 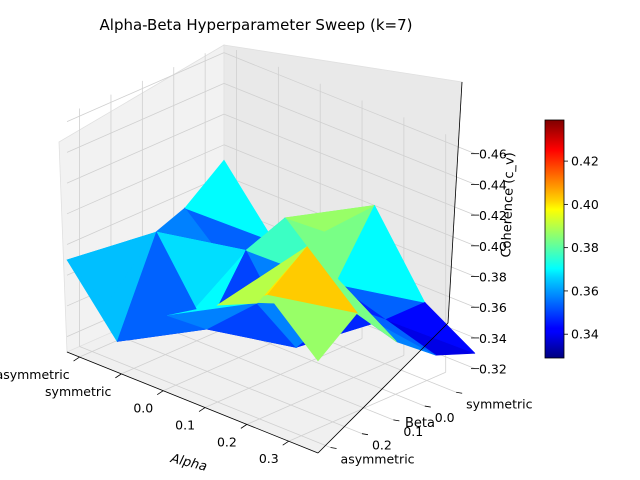 What do you see at coordinates (185, 425) in the screenshot?
I see `x-tick-label: 0.1` at bounding box center [185, 425].